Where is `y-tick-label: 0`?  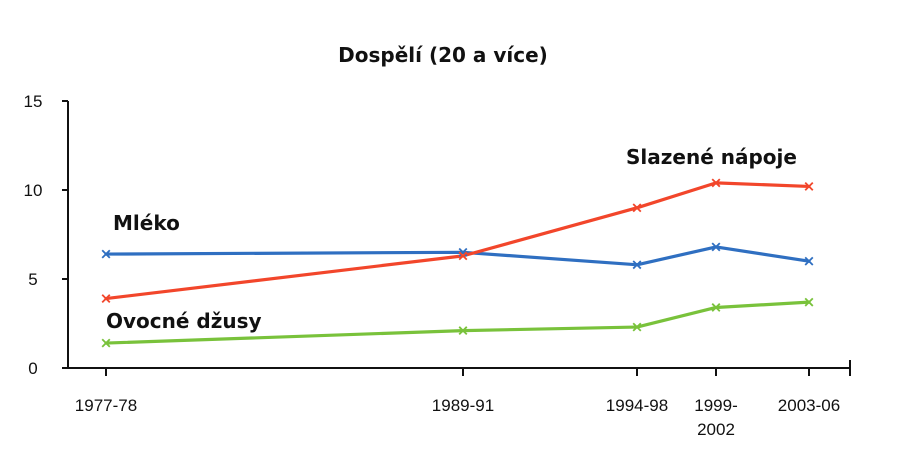 y-tick-label: 0 is located at coordinates (32, 368).